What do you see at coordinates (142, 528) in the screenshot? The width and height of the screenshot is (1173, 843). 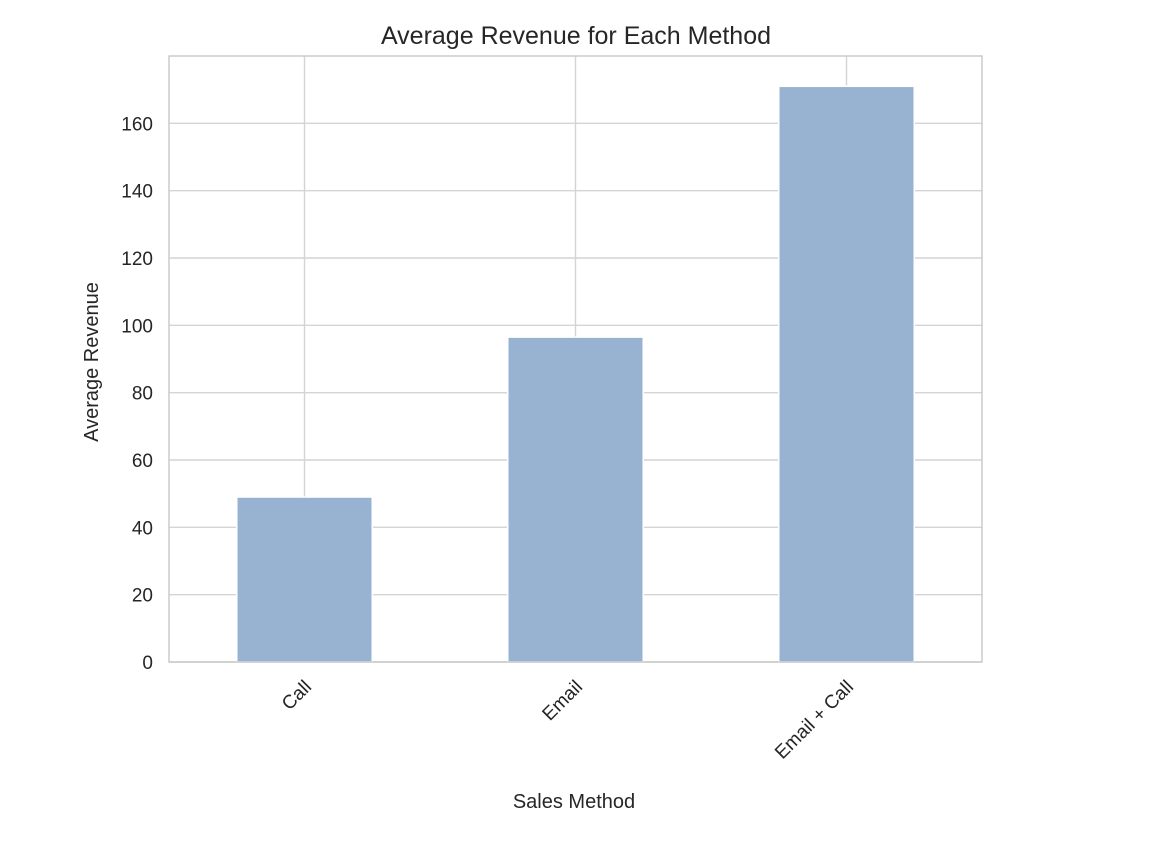 I see `y-tick-label: 40` at bounding box center [142, 528].